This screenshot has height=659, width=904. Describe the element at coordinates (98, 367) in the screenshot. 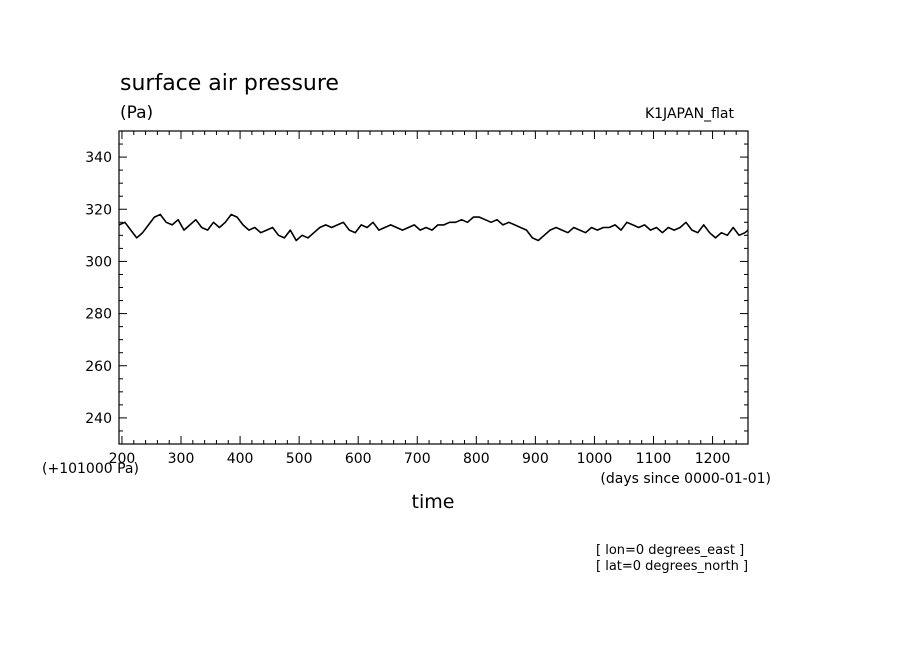

I see `y-tick-label: 260` at that location.